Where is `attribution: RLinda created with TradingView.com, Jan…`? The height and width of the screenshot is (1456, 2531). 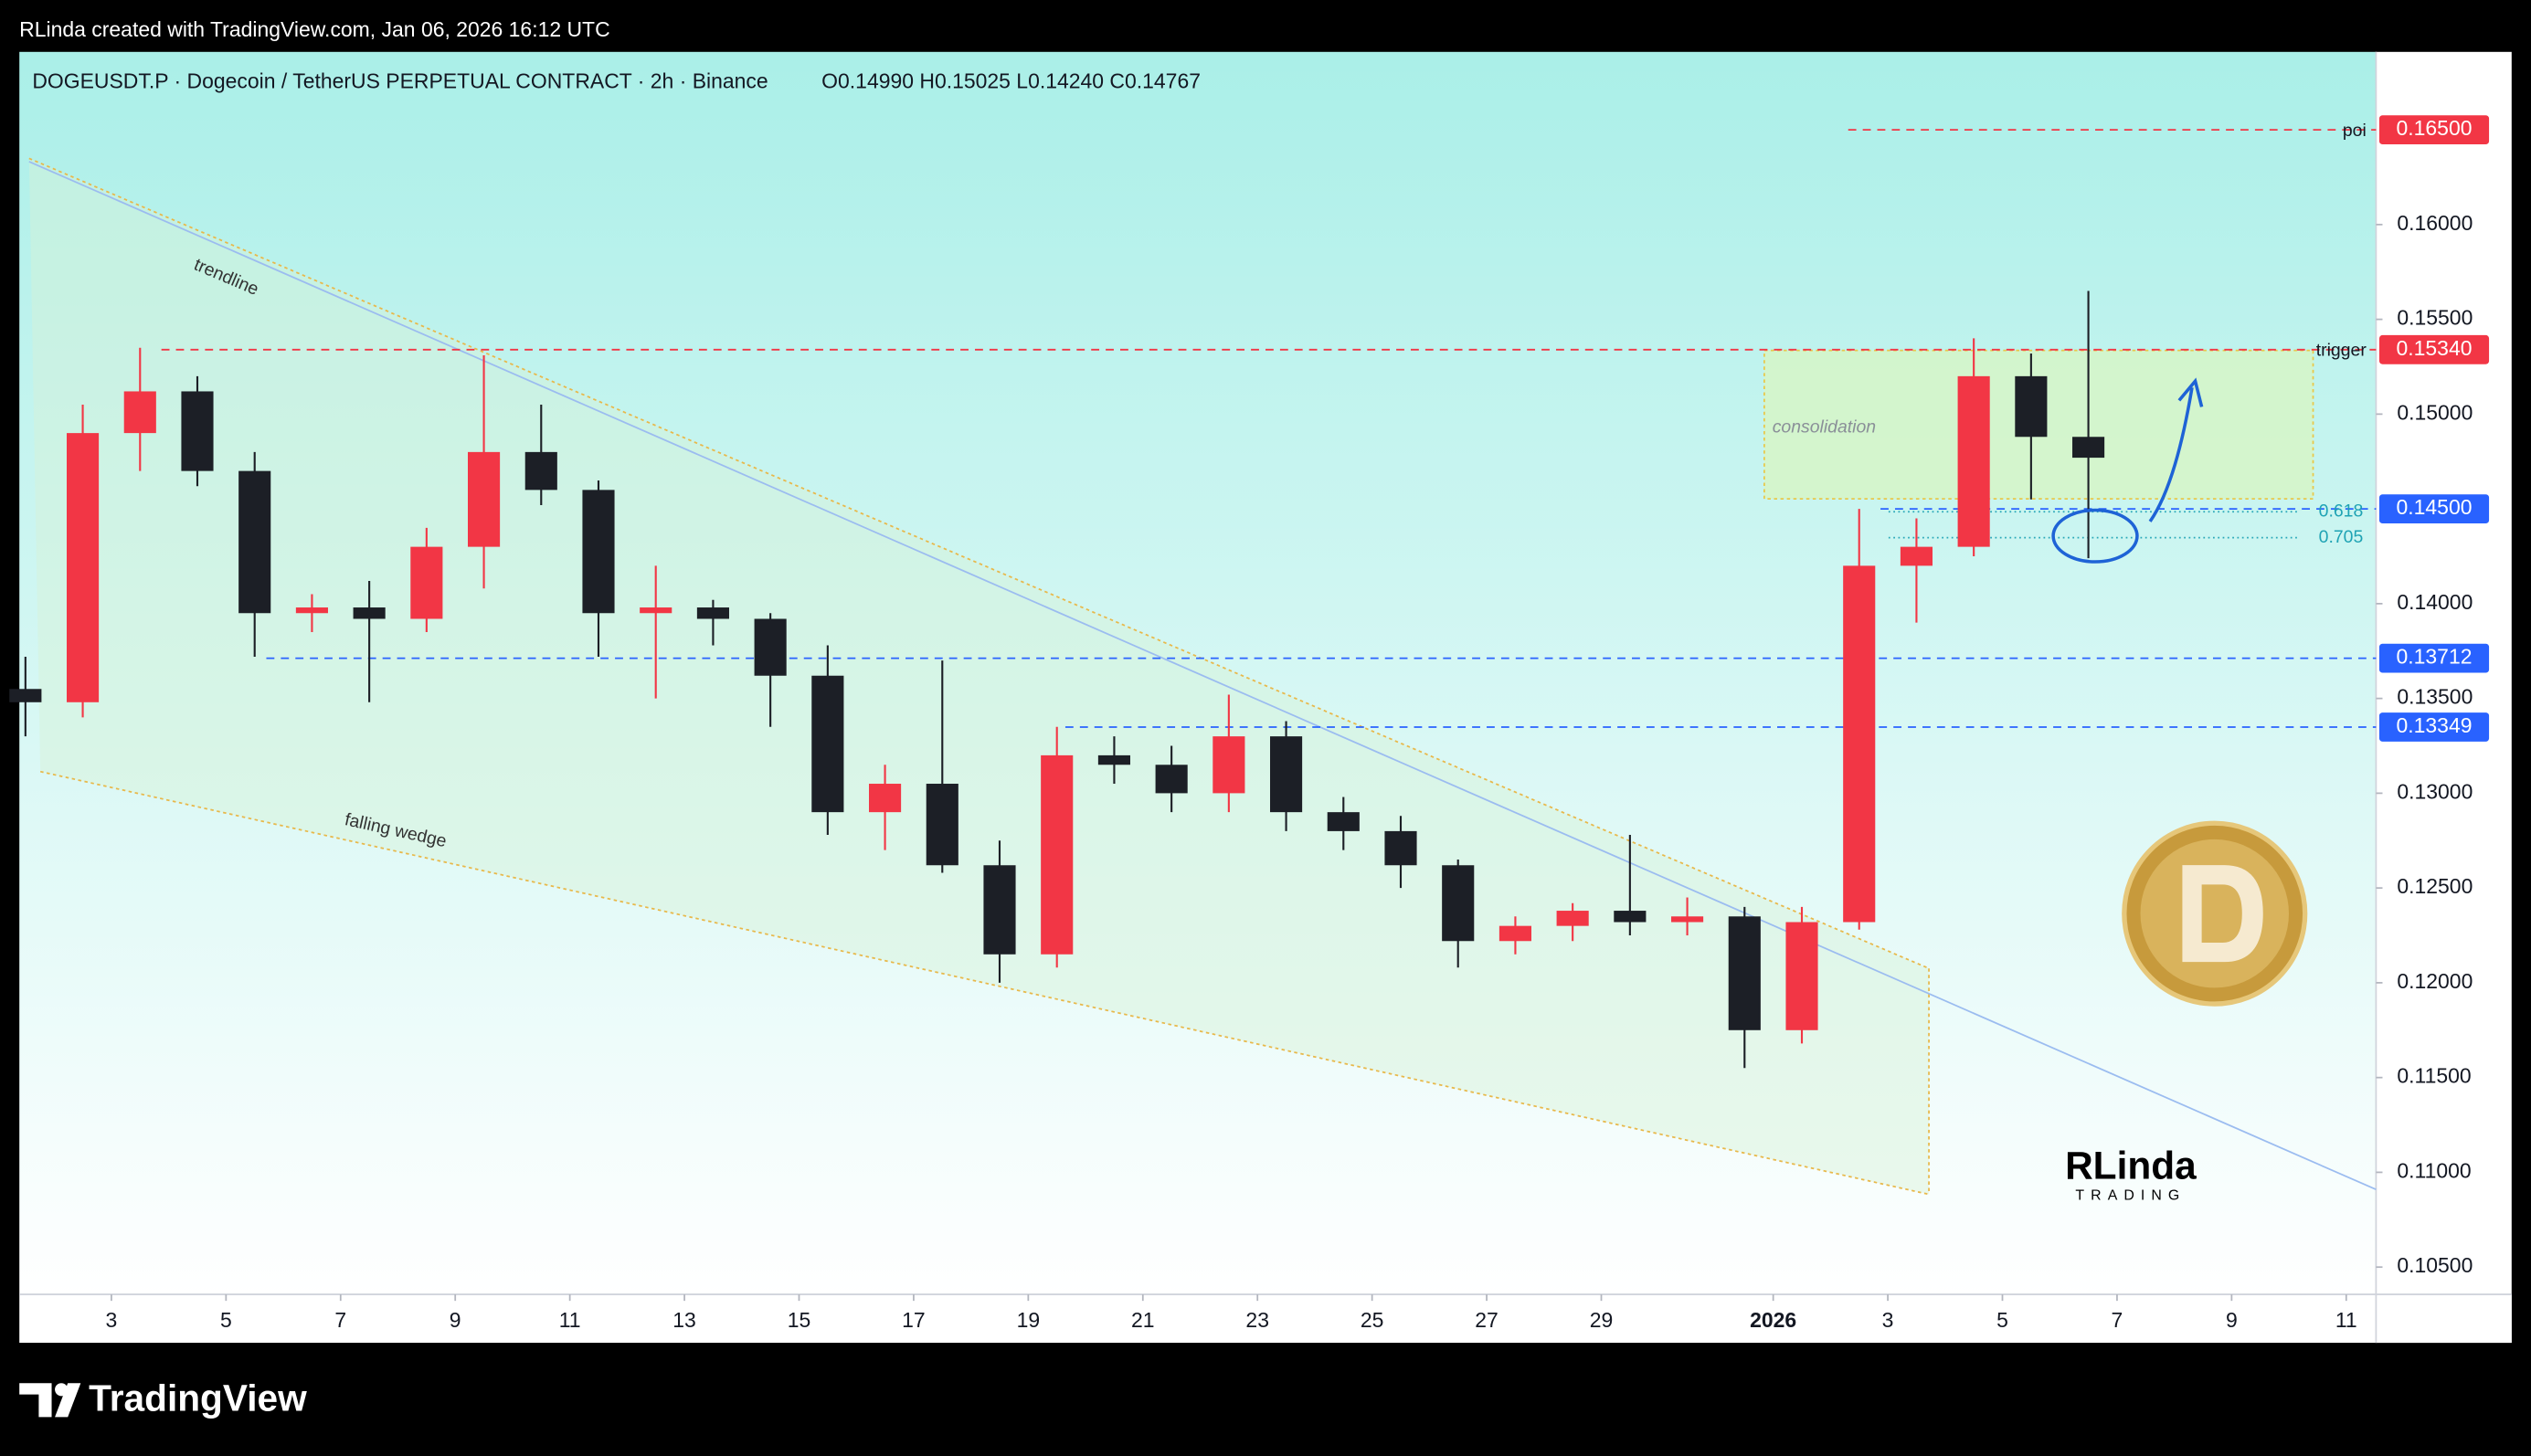
attribution: RLinda created with TradingView.com, Jan… is located at coordinates (314, 29).